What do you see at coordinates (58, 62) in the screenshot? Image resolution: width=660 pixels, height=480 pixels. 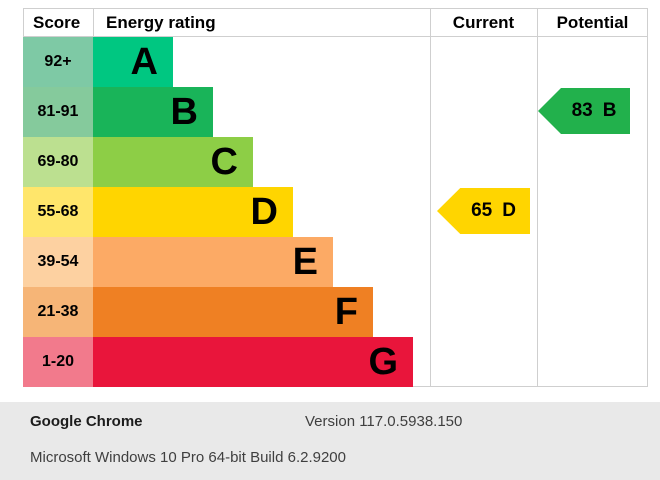 I see `band-score-range: 92+` at bounding box center [58, 62].